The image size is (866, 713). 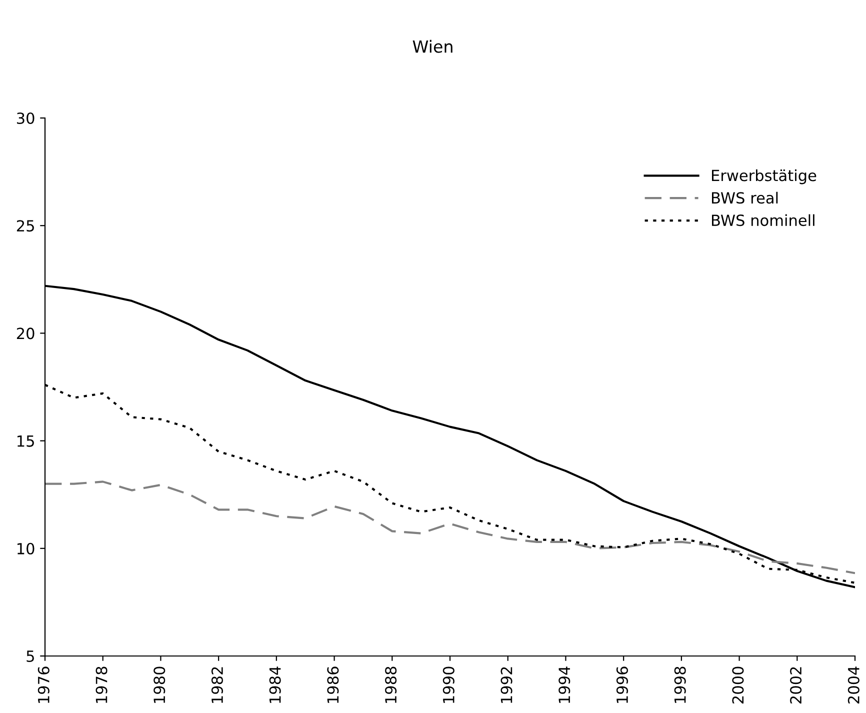 I want to click on y-tick-label: 30, so click(x=25, y=118).